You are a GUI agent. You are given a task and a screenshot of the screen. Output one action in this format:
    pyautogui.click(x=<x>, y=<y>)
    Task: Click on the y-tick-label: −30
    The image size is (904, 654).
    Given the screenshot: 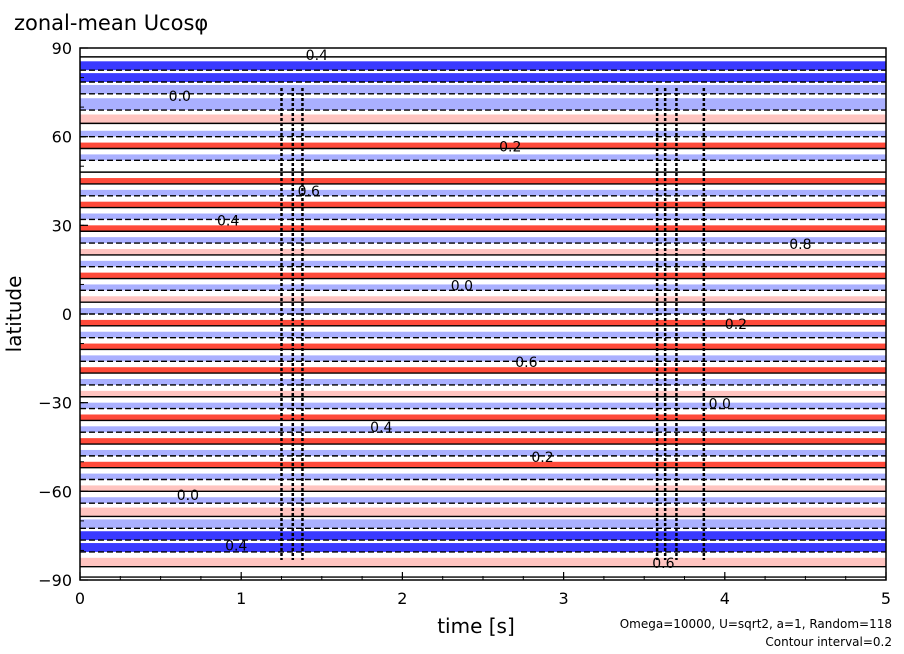 What is the action you would take?
    pyautogui.click(x=55, y=403)
    